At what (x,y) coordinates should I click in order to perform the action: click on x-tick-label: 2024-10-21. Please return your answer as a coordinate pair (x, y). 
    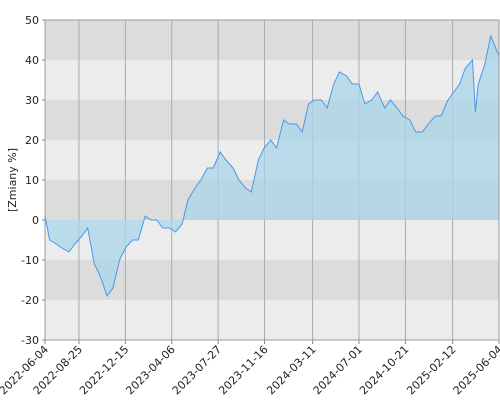
    Looking at the image, I should click on (384, 370).